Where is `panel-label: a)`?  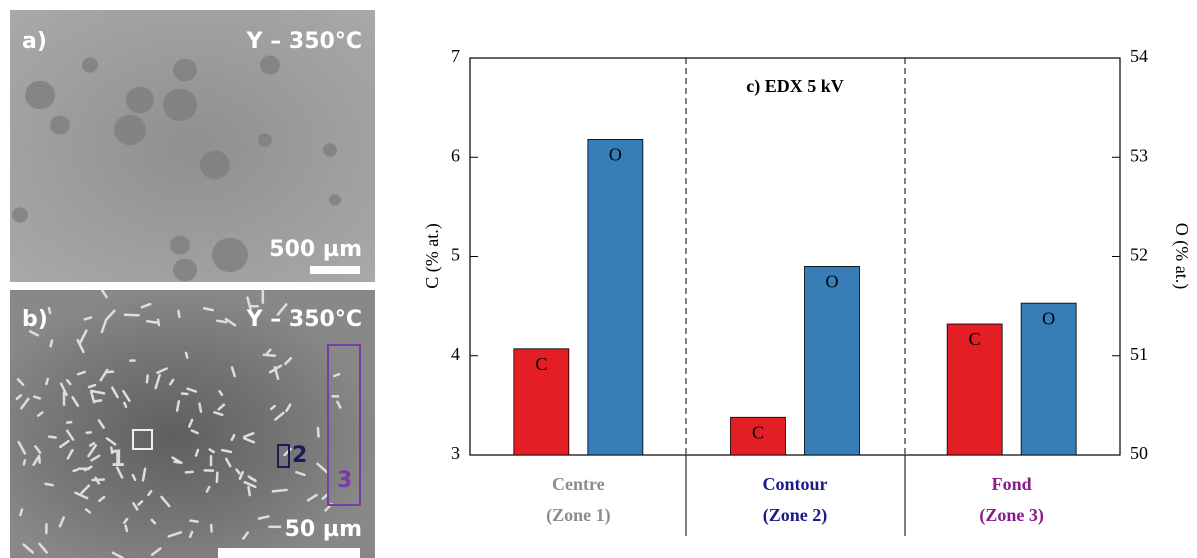
panel-label: a) is located at coordinates (34, 41).